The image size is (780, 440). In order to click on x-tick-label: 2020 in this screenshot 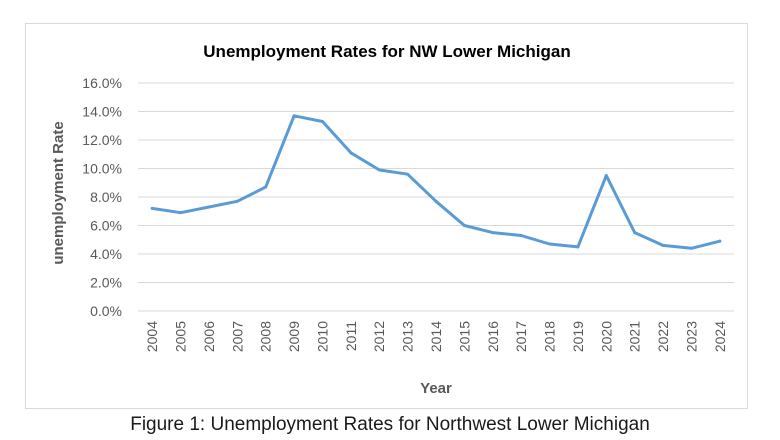, I will do `click(606, 336)`.